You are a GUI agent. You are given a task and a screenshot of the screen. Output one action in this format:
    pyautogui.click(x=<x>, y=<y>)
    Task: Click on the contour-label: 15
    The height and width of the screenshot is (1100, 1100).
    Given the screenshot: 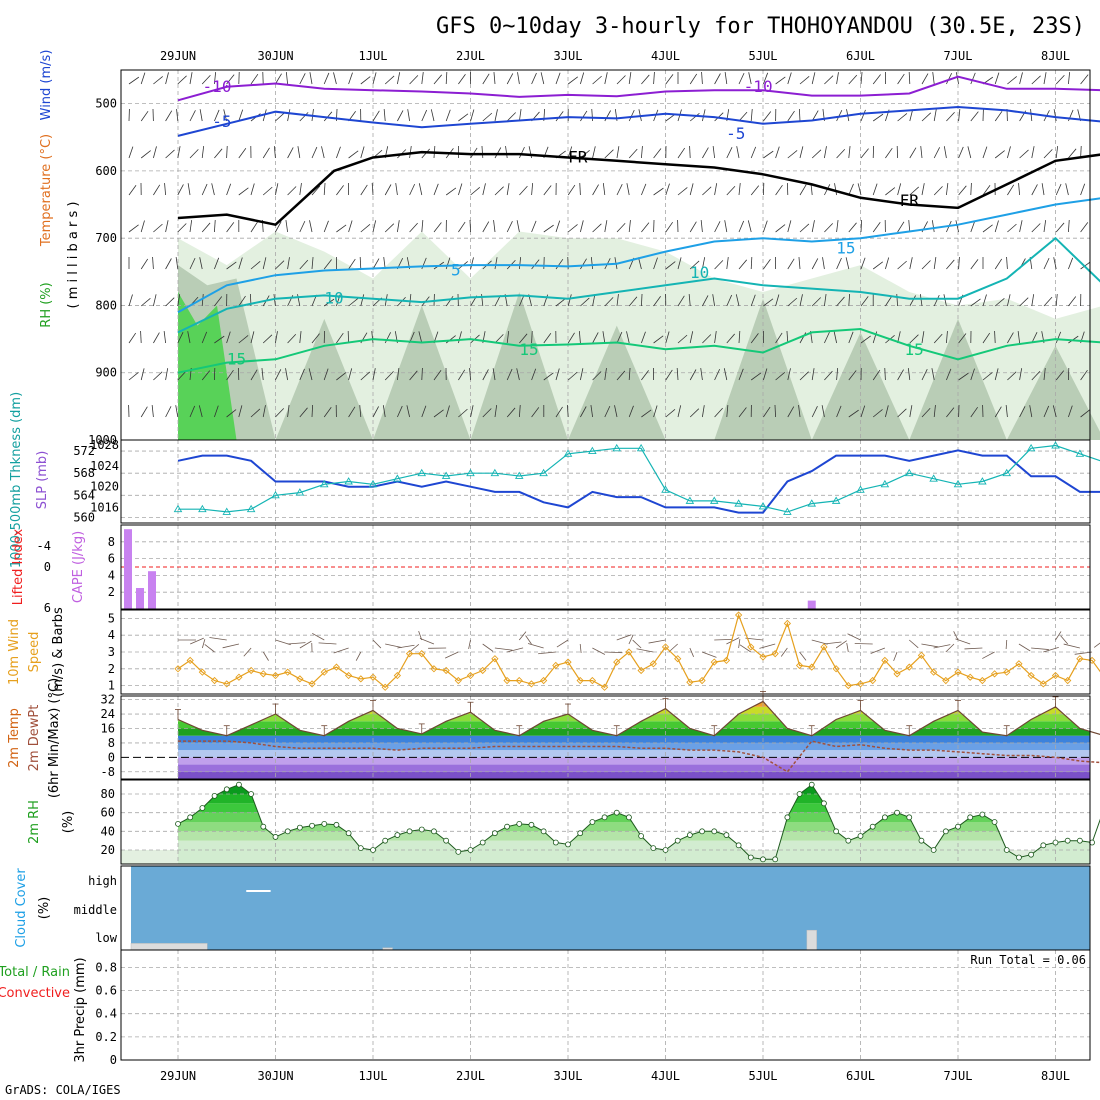 What is the action you would take?
    pyautogui.click(x=236, y=358)
    